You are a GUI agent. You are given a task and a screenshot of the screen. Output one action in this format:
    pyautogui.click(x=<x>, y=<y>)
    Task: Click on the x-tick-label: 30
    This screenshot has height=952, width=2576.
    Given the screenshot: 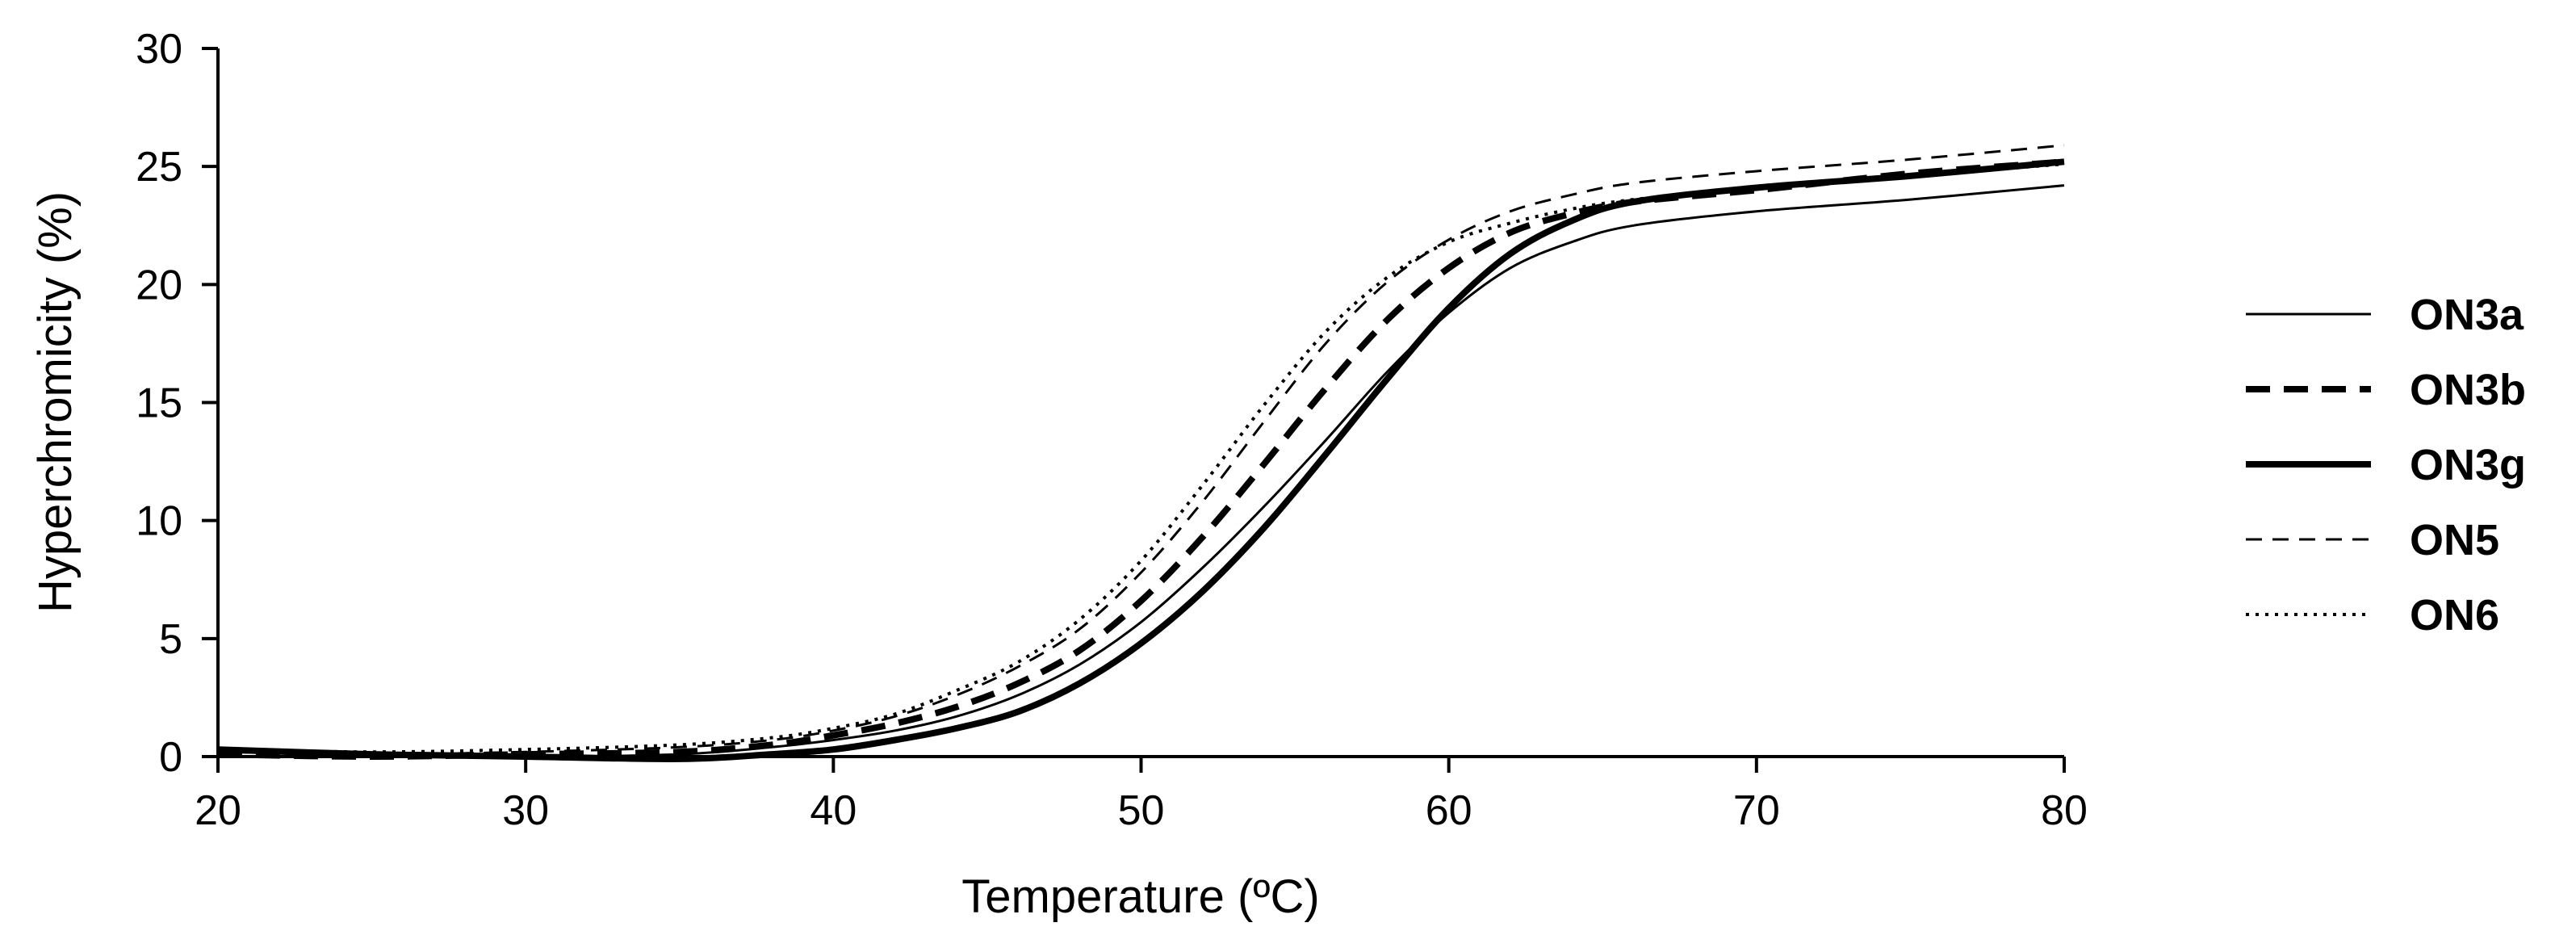 What is the action you would take?
    pyautogui.click(x=525, y=810)
    